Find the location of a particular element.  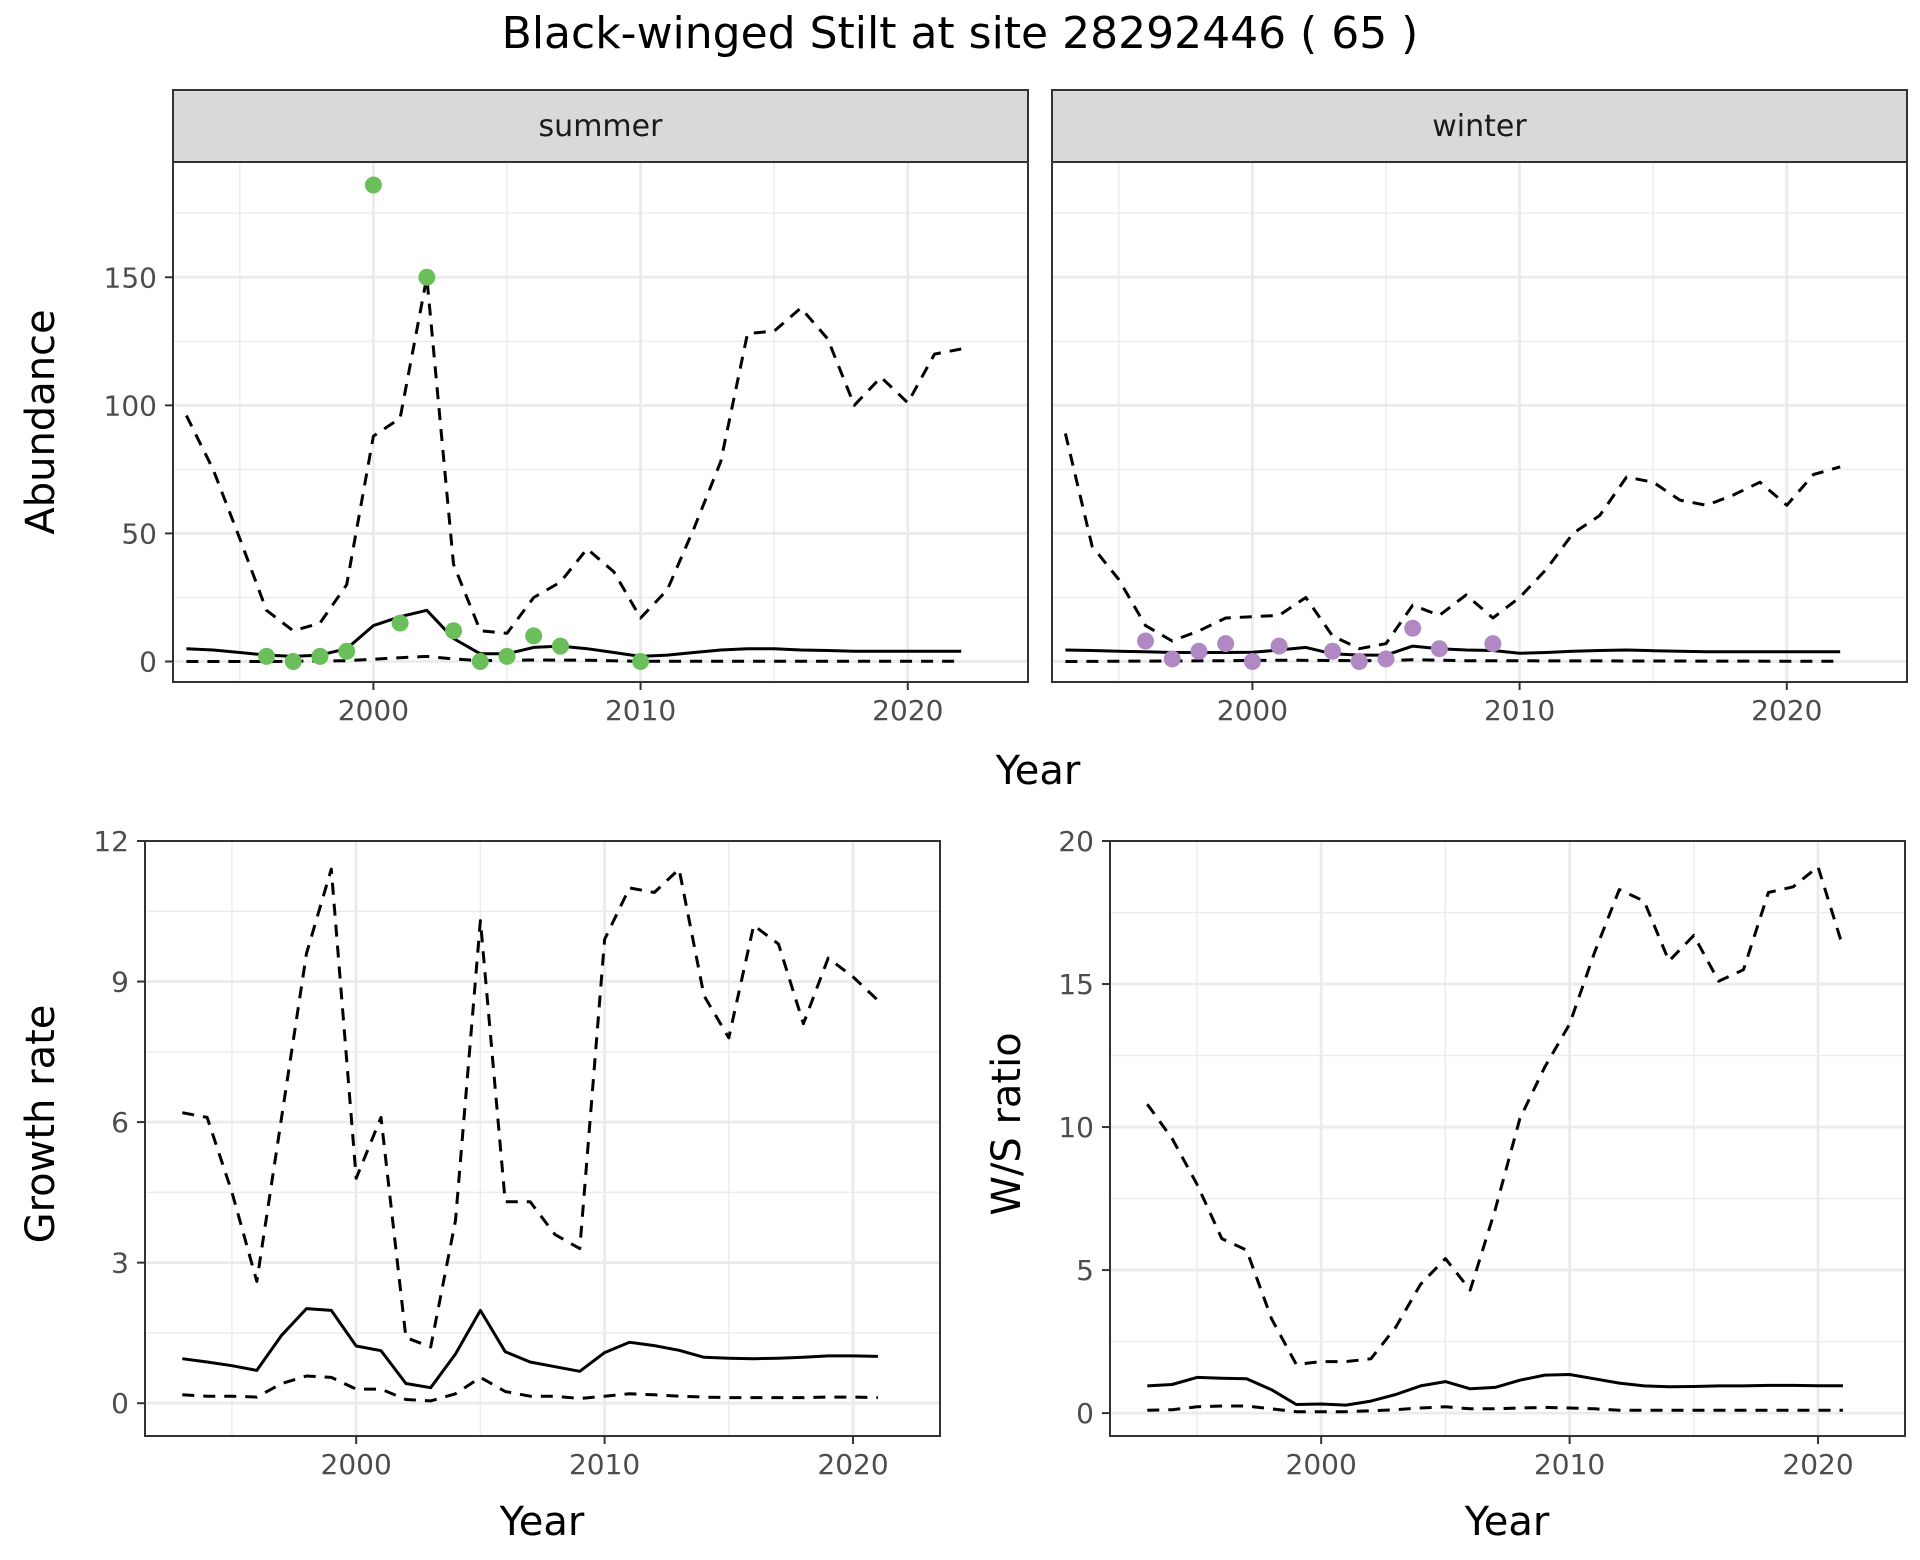

ws-ratio-y-axis-title: W/S ratio is located at coordinates (1007, 1123).